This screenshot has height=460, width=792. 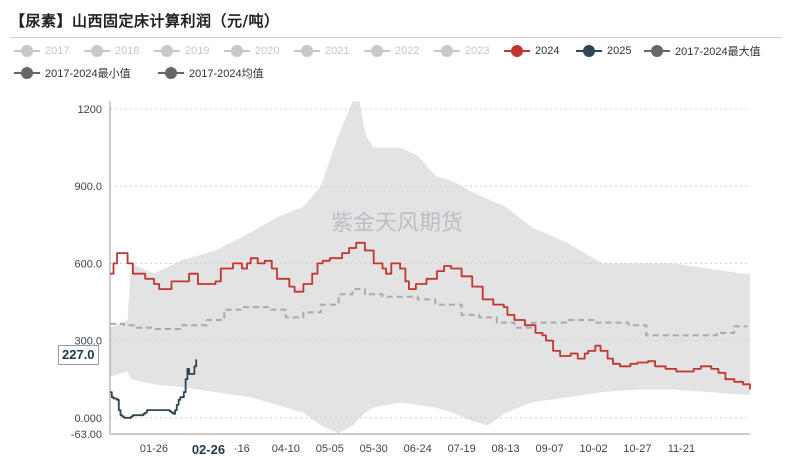 What do you see at coordinates (603, 51) in the screenshot?
I see `legend-item-2025: 2025` at bounding box center [603, 51].